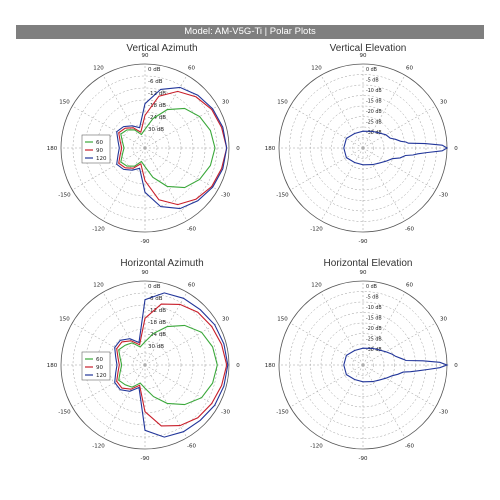 The width and height of the screenshot is (500, 500). What do you see at coordinates (162, 48) in the screenshot?
I see `vertical-azimuth-title: Vertical Azimuth` at bounding box center [162, 48].